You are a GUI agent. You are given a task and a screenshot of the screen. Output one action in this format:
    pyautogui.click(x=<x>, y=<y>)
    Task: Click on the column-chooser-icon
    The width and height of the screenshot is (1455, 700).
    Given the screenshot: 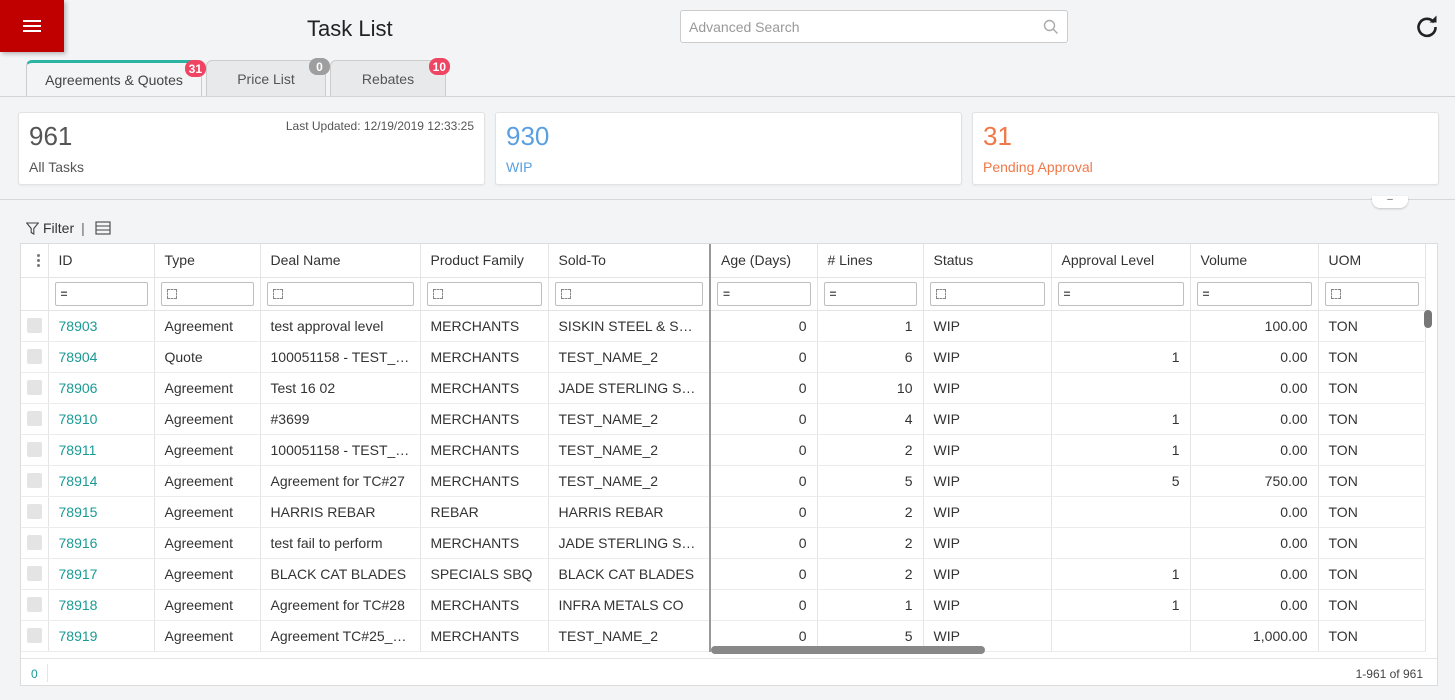 What is the action you would take?
    pyautogui.click(x=103, y=228)
    